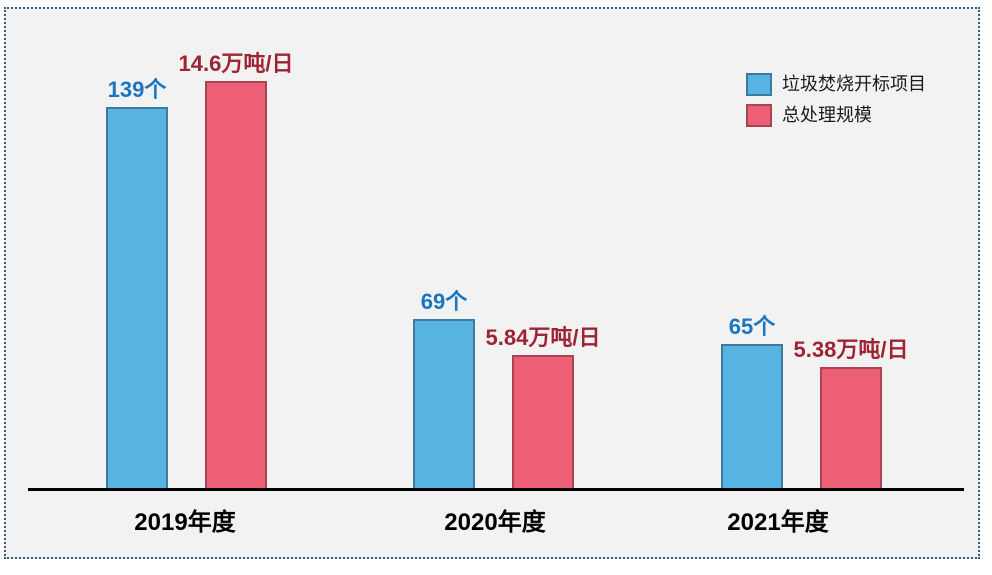 This screenshot has height=575, width=992. Describe the element at coordinates (827, 115) in the screenshot. I see `legend-label-capacity: 总处理规模` at that location.